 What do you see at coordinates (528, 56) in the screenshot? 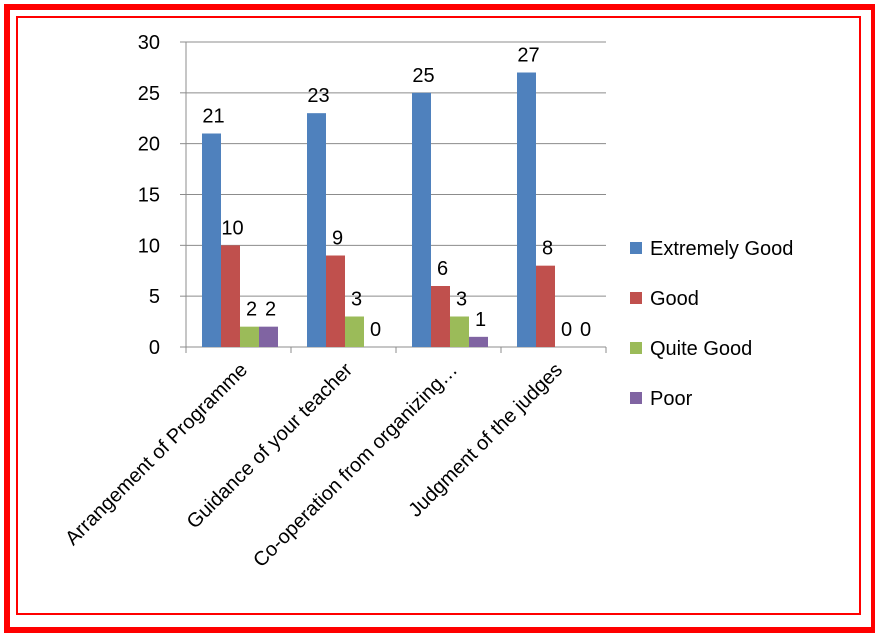
I see `data-label: 27` at bounding box center [528, 56].